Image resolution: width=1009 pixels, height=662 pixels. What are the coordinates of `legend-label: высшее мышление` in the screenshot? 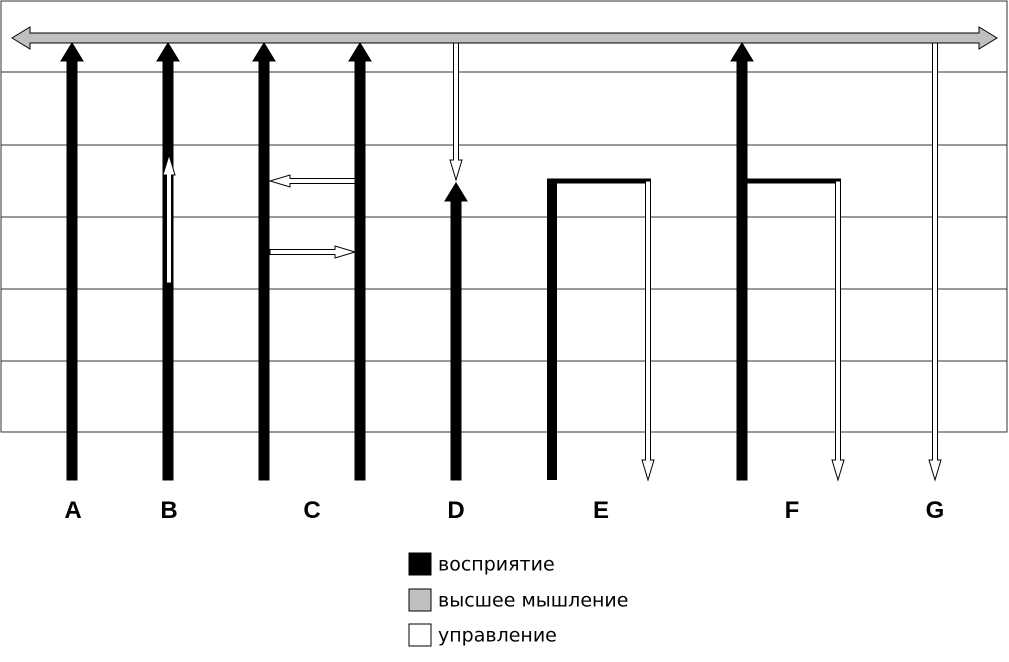 It's located at (533, 601).